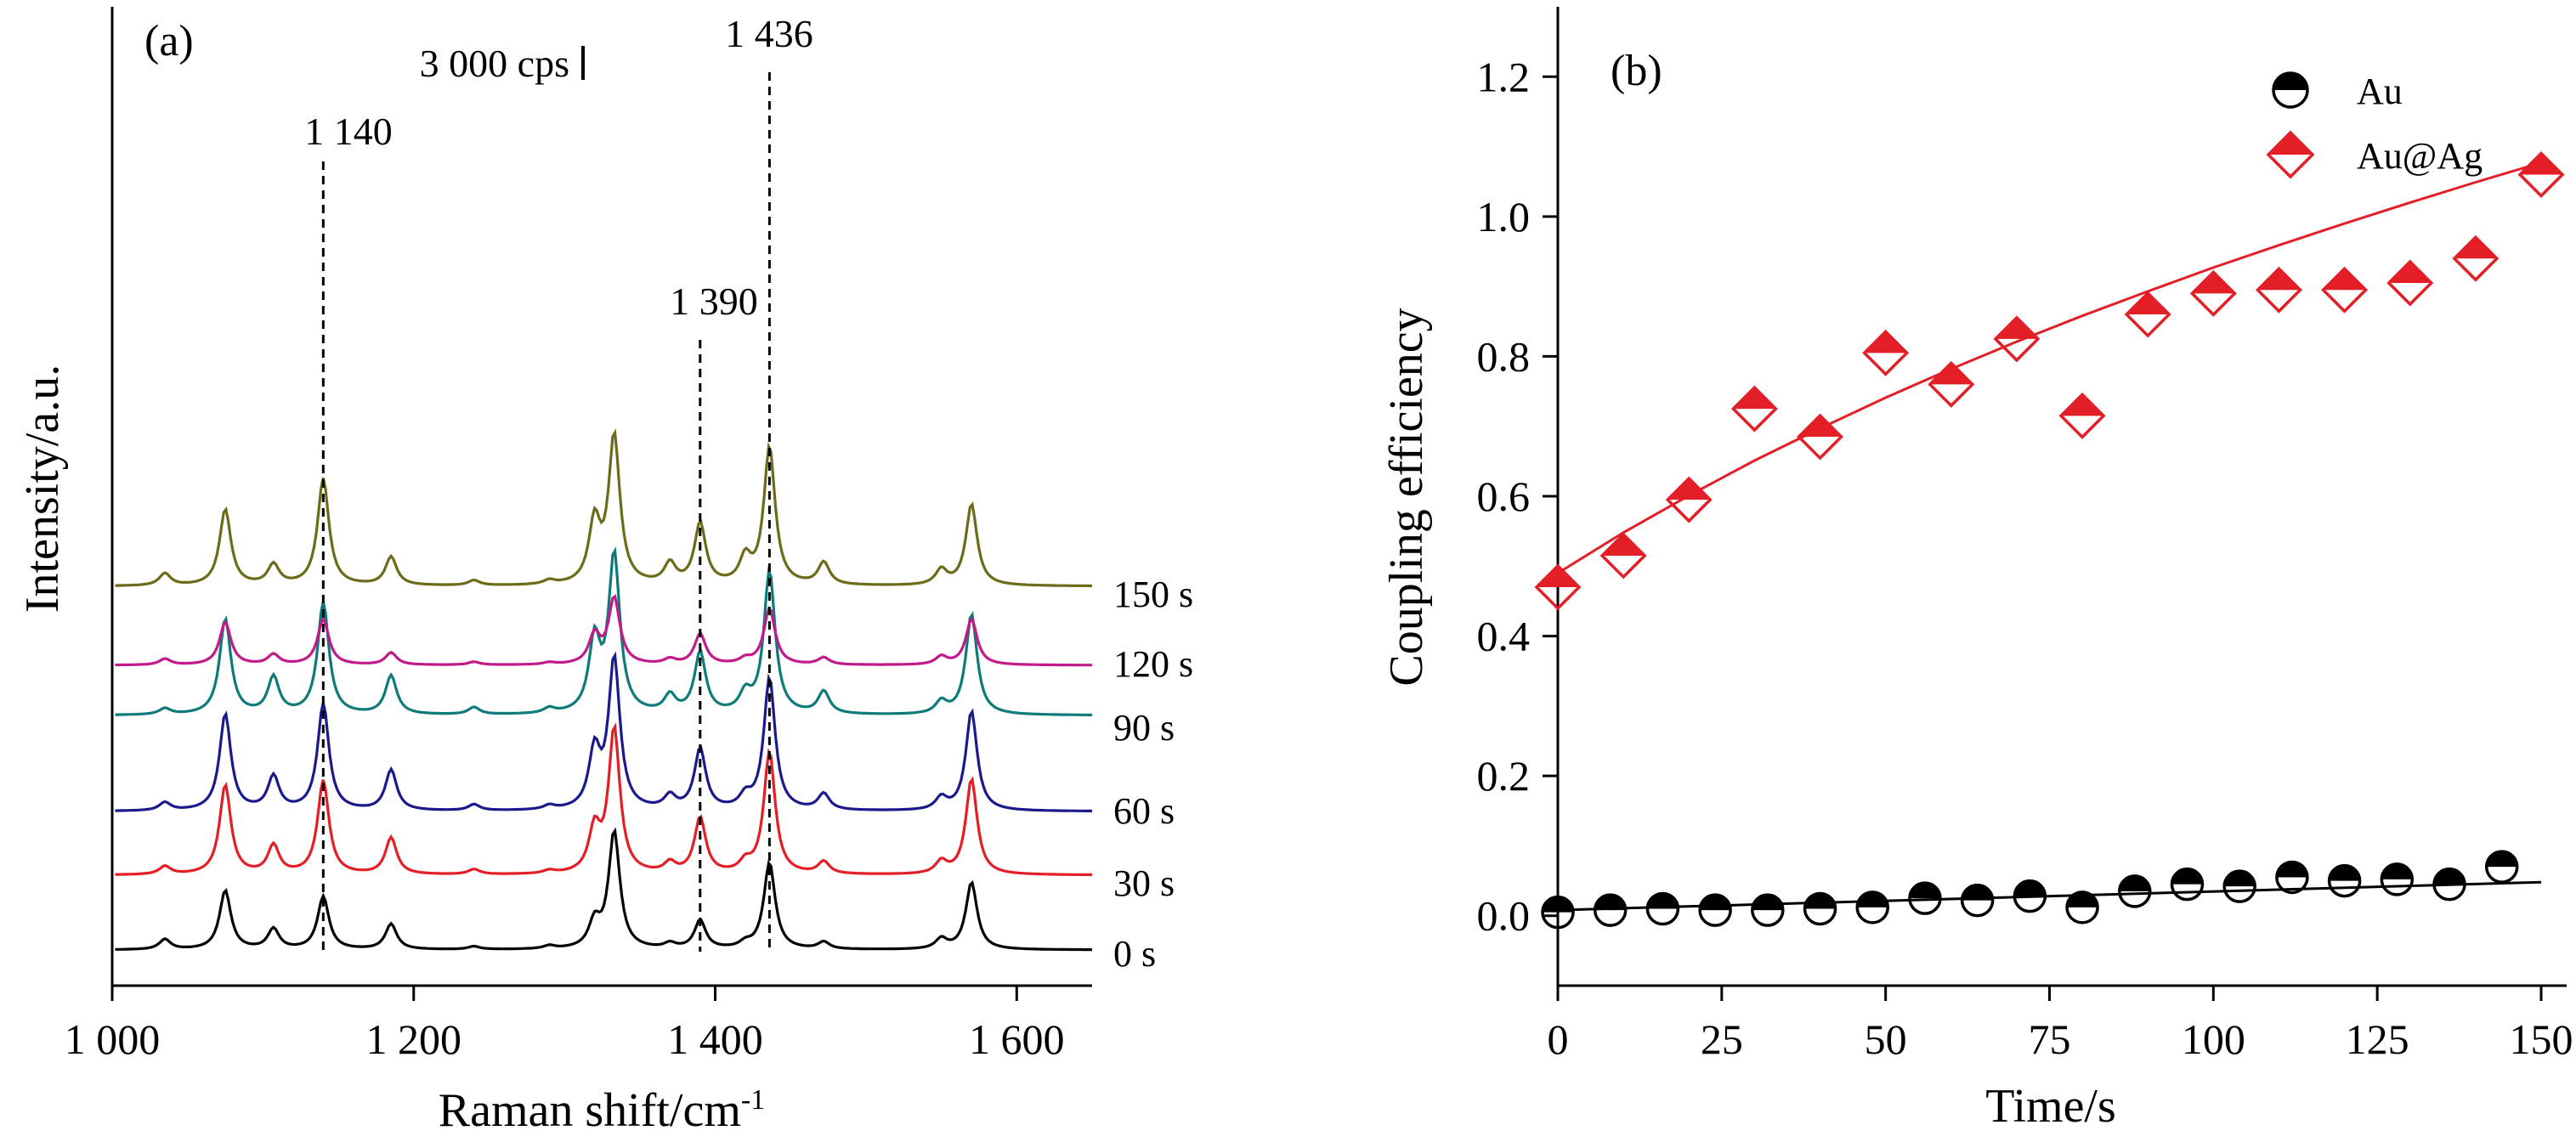 The height and width of the screenshot is (1142, 2576). Describe the element at coordinates (2082, 405) in the screenshot. I see `point-au-ag-80-fill` at that location.